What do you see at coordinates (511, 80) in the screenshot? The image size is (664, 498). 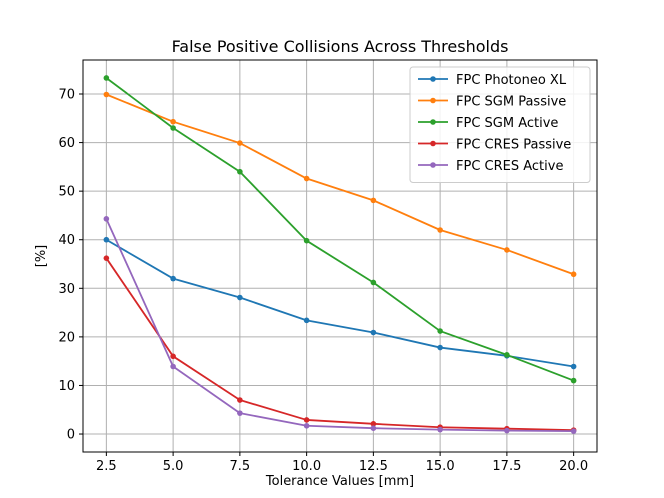 I see `legend-label: FPC Photoneo XL` at bounding box center [511, 80].